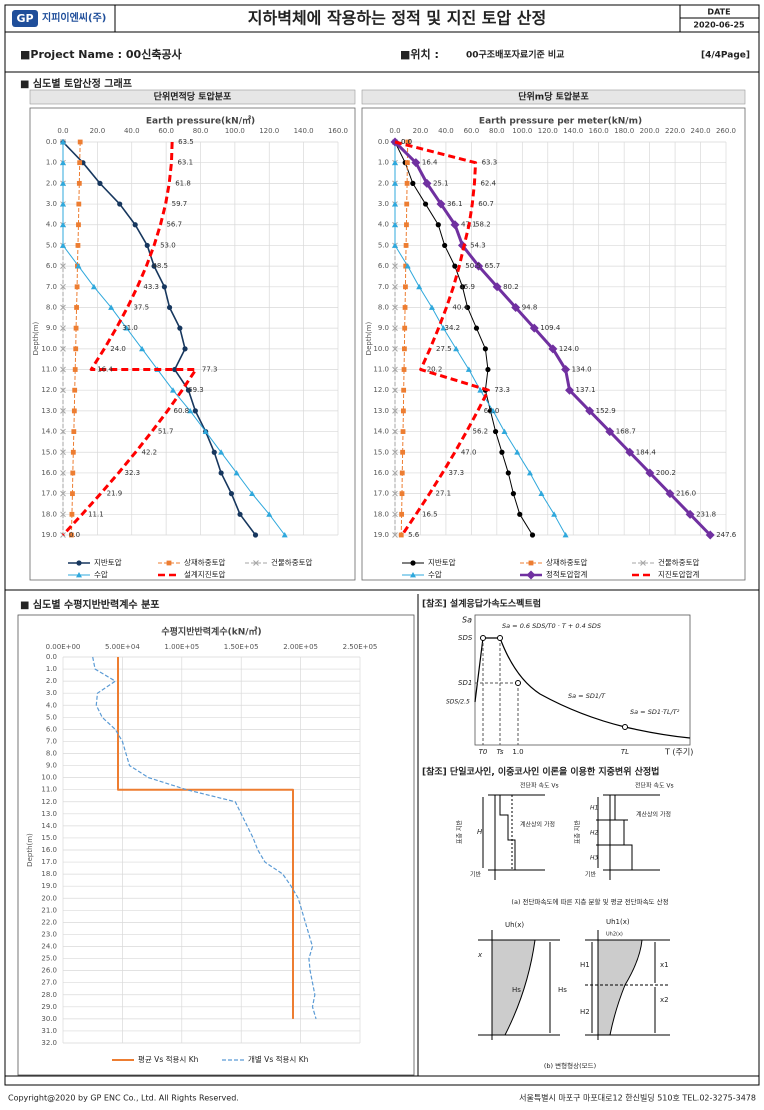  What do you see at coordinates (511, 287) in the screenshot?
I see `data-label: 80.2` at bounding box center [511, 287].